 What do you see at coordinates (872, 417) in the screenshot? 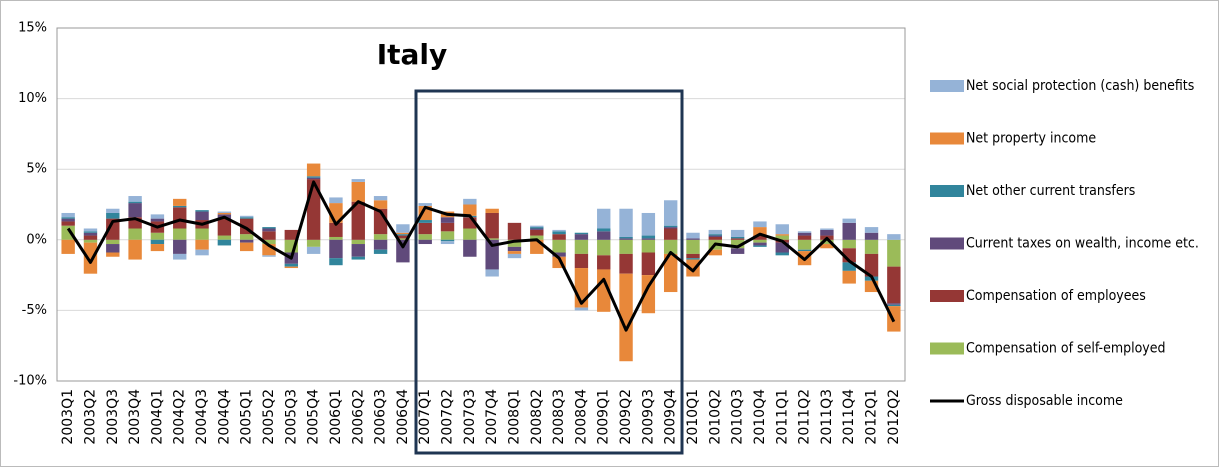
I see `x-tick-label: 2012Q1` at bounding box center [872, 417].